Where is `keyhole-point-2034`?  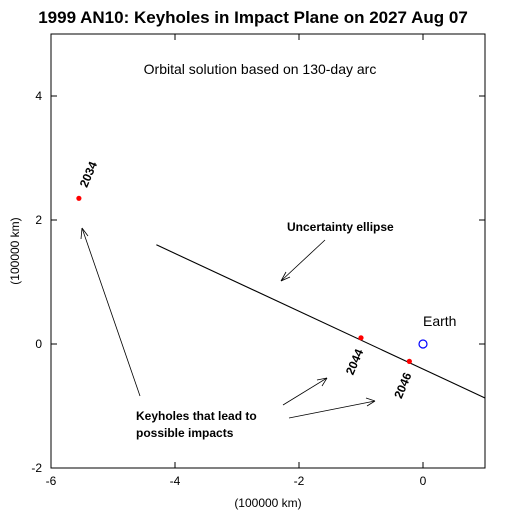
keyhole-point-2034 is located at coordinates (79, 198).